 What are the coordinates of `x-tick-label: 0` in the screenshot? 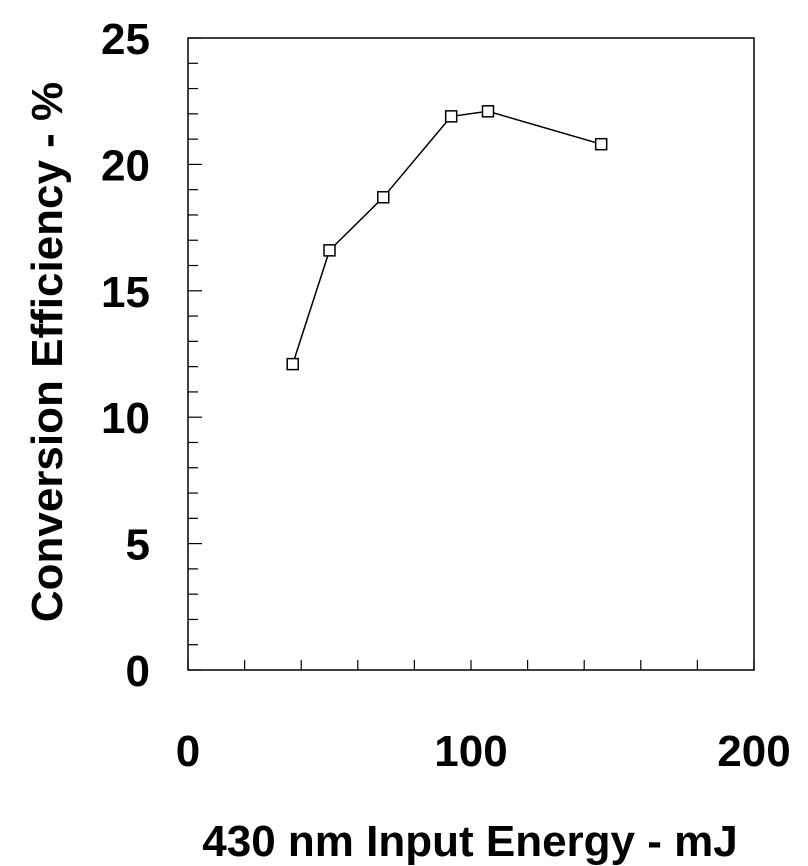 It's located at (188, 751).